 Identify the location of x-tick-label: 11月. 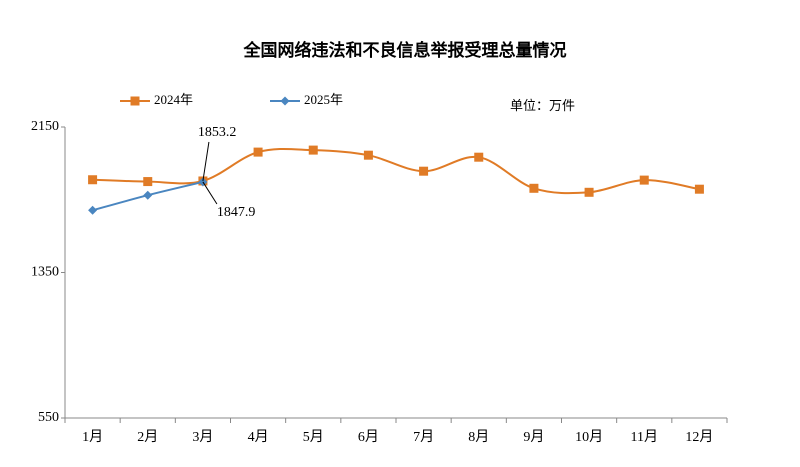
(644, 437).